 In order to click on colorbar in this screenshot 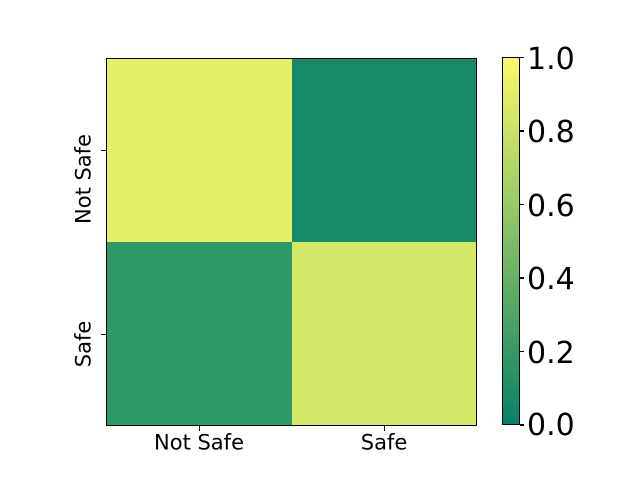, I will do `click(511, 241)`.